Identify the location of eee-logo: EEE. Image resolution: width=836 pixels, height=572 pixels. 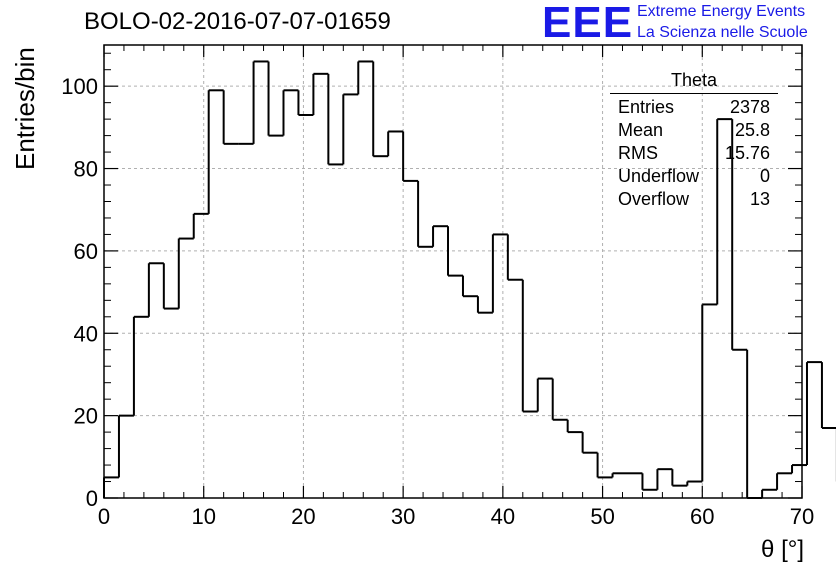
(588, 23).